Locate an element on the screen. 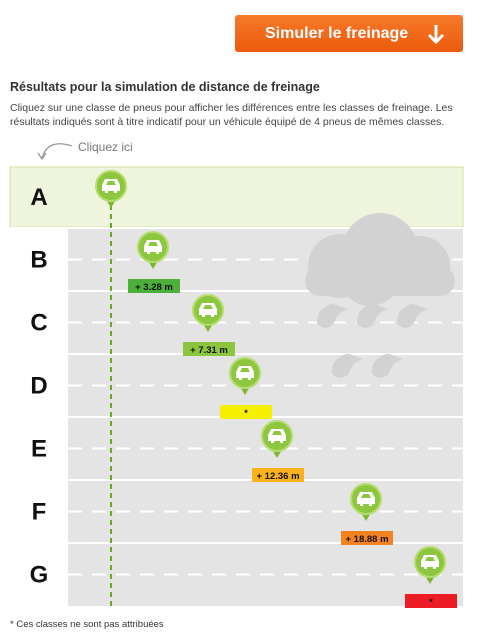 Image resolution: width=490 pixels, height=640 pixels. distance-label: + 3.28 m is located at coordinates (154, 287).